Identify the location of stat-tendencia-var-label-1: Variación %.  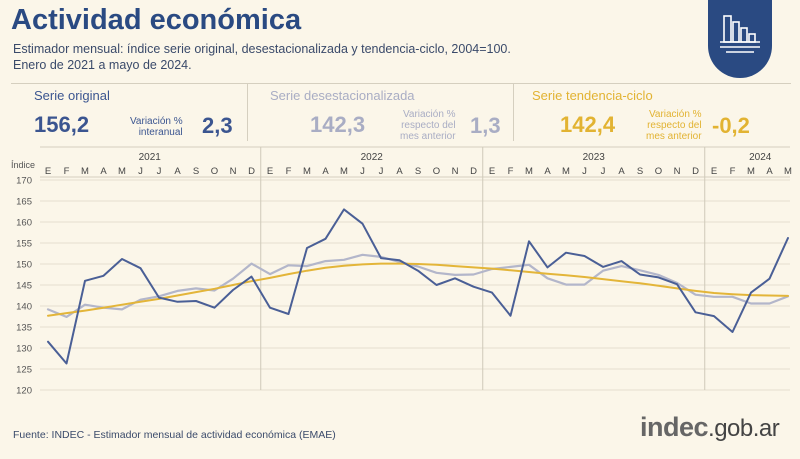
(675, 114).